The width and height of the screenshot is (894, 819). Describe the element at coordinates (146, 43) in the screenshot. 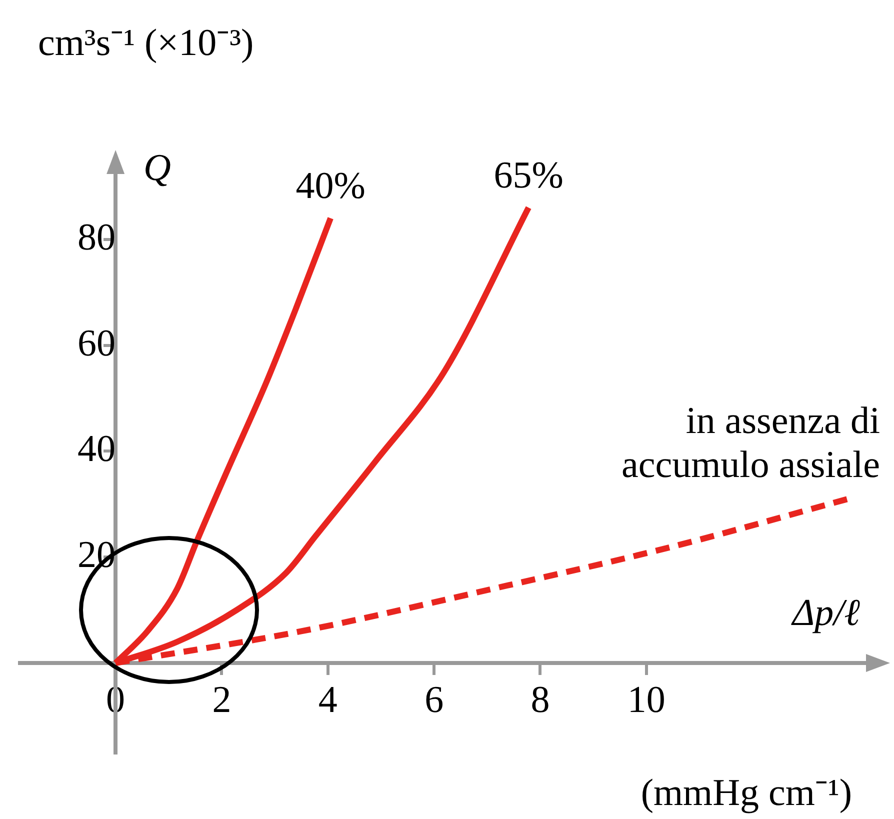

I see `chart-title: cm³s⁻¹ (×10⁻³)` at that location.